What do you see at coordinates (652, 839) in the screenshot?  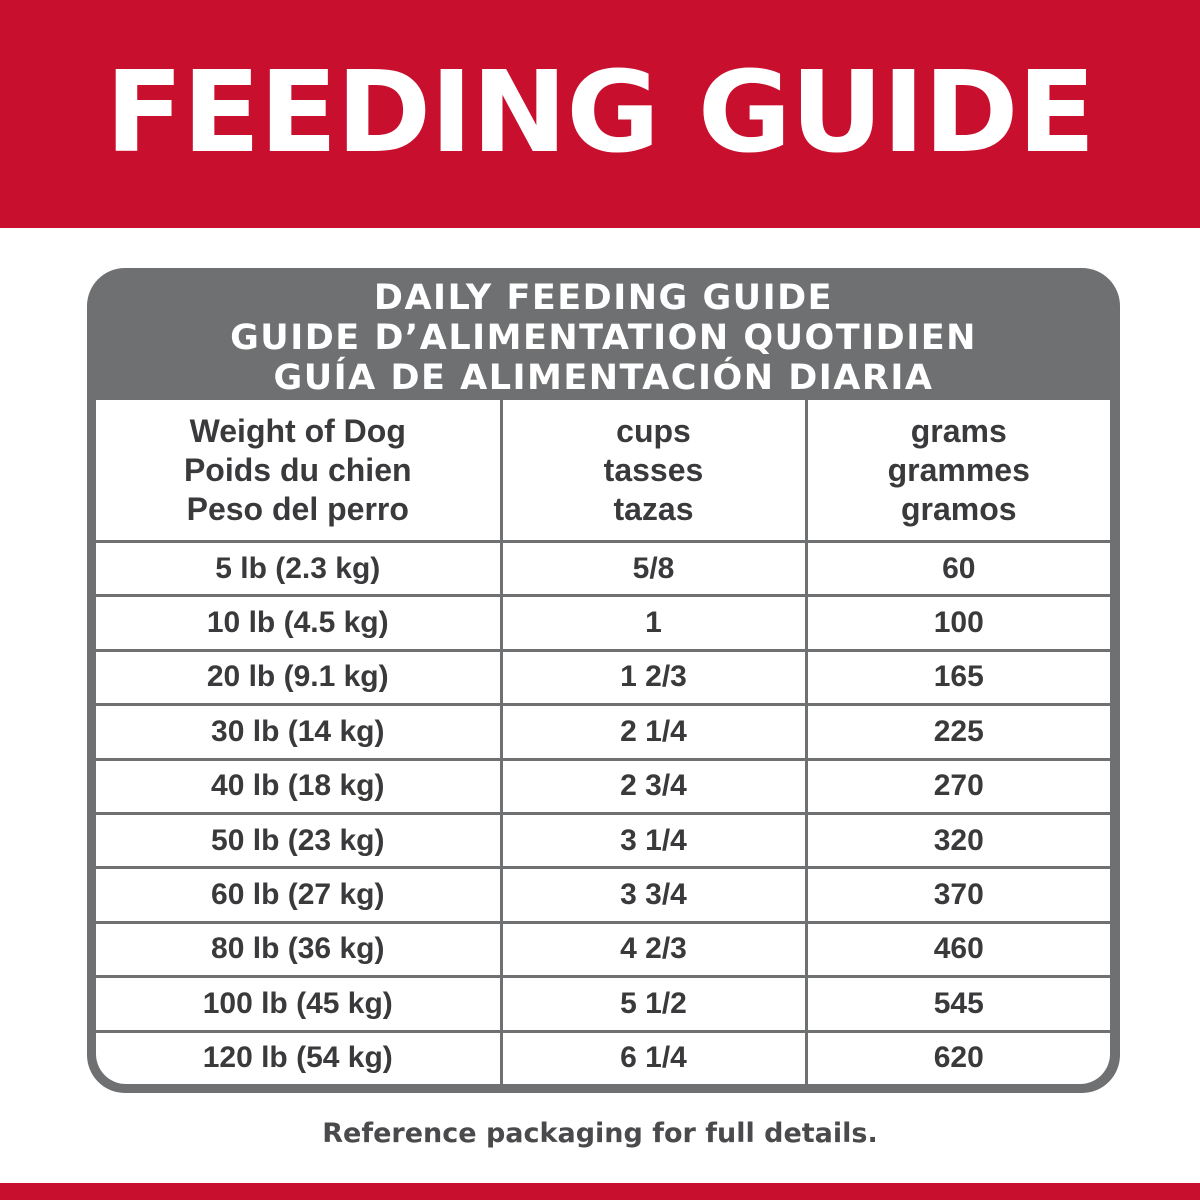 I see `cups-cell: 3 1/4` at bounding box center [652, 839].